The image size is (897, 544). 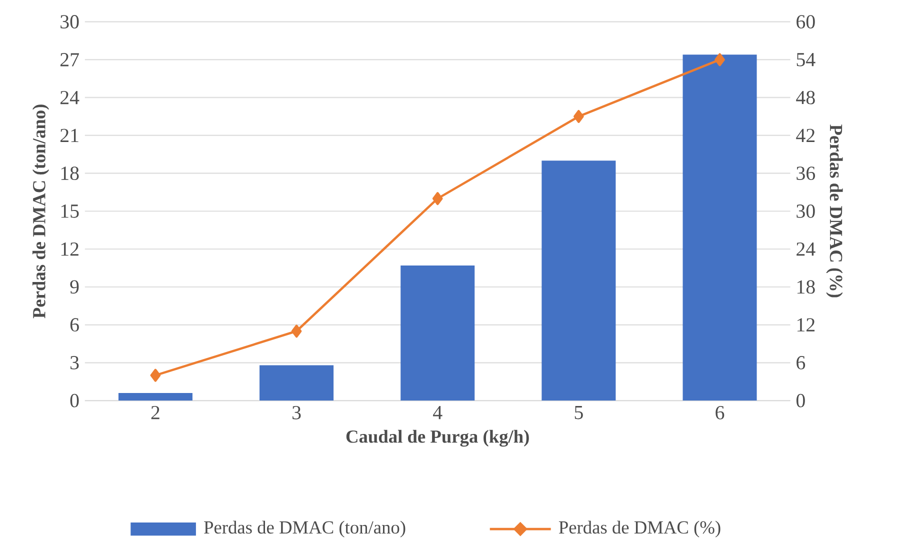 What do you see at coordinates (806, 249) in the screenshot?
I see `y2-tick-label: 24` at bounding box center [806, 249].